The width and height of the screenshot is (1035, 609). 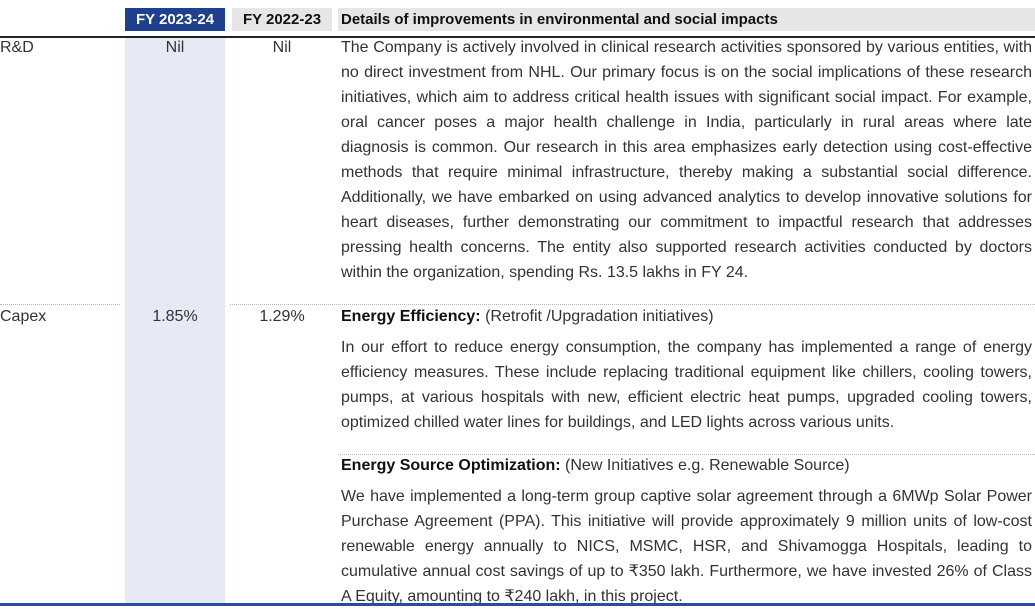 What do you see at coordinates (517, 604) in the screenshot?
I see `bottom-rule` at bounding box center [517, 604].